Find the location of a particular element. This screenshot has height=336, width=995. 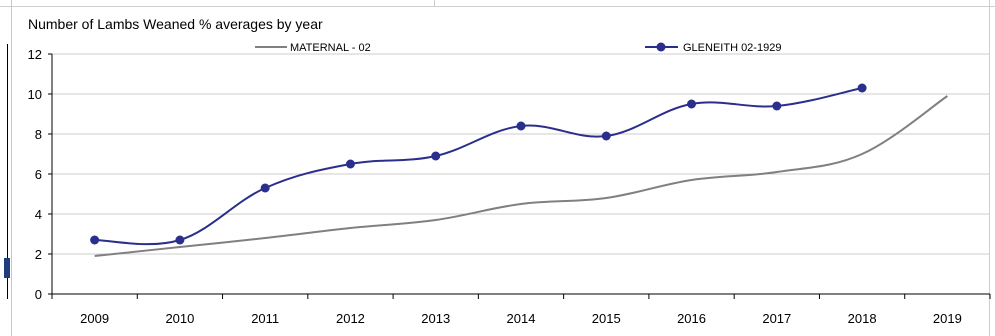

x-tick-label-2019: 2019 is located at coordinates (947, 318).